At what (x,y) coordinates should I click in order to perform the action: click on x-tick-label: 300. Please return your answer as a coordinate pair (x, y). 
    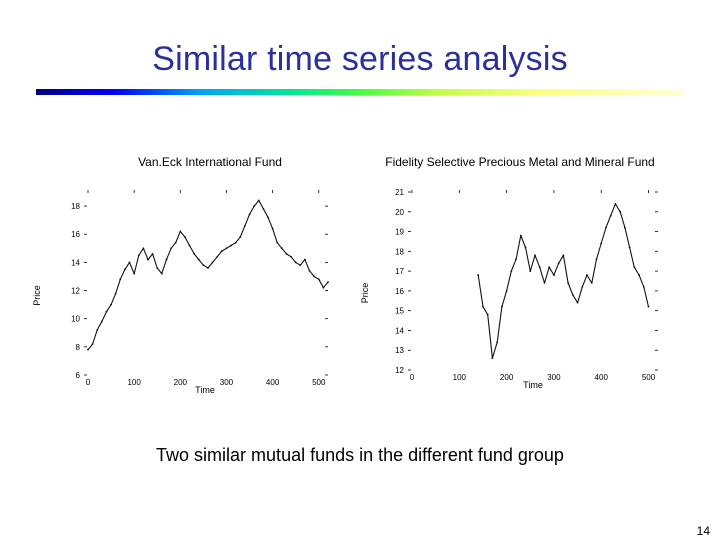
    Looking at the image, I should click on (554, 377).